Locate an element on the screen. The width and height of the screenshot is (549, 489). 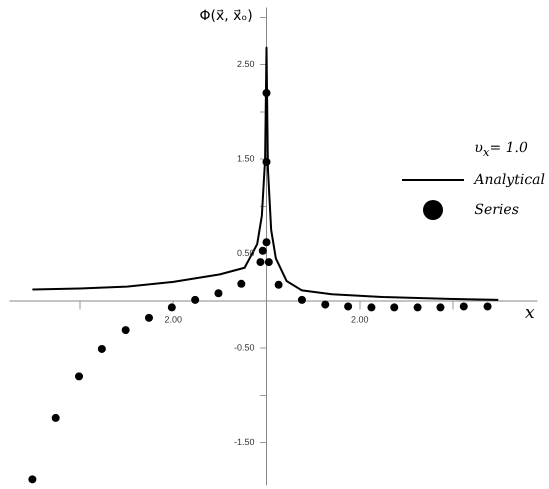
y-axis-title: Φ(x⃗, x⃗ₒ) is located at coordinates (226, 16).